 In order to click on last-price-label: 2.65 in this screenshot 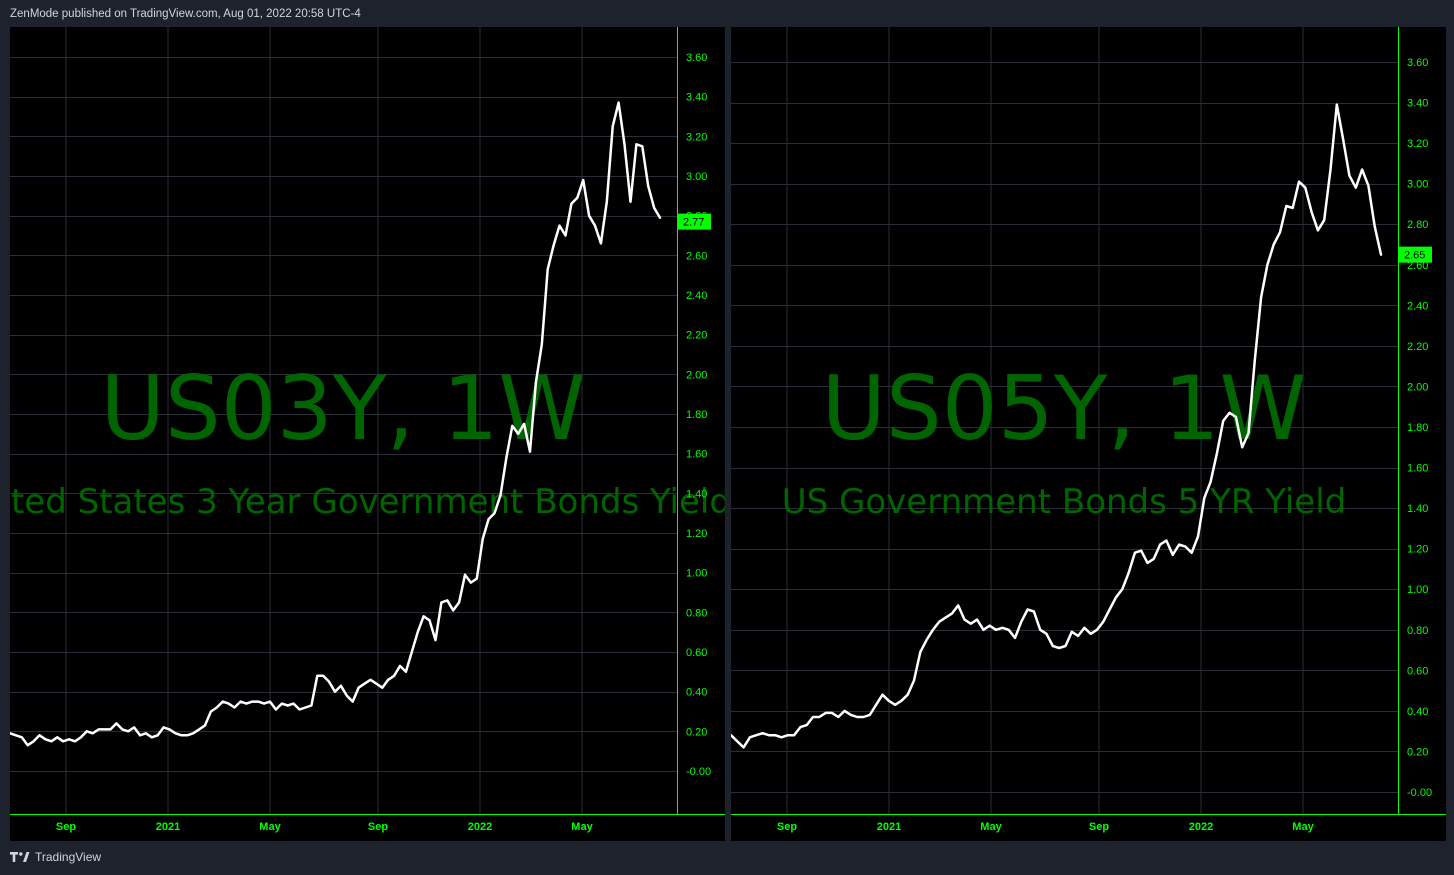, I will do `click(1414, 256)`.